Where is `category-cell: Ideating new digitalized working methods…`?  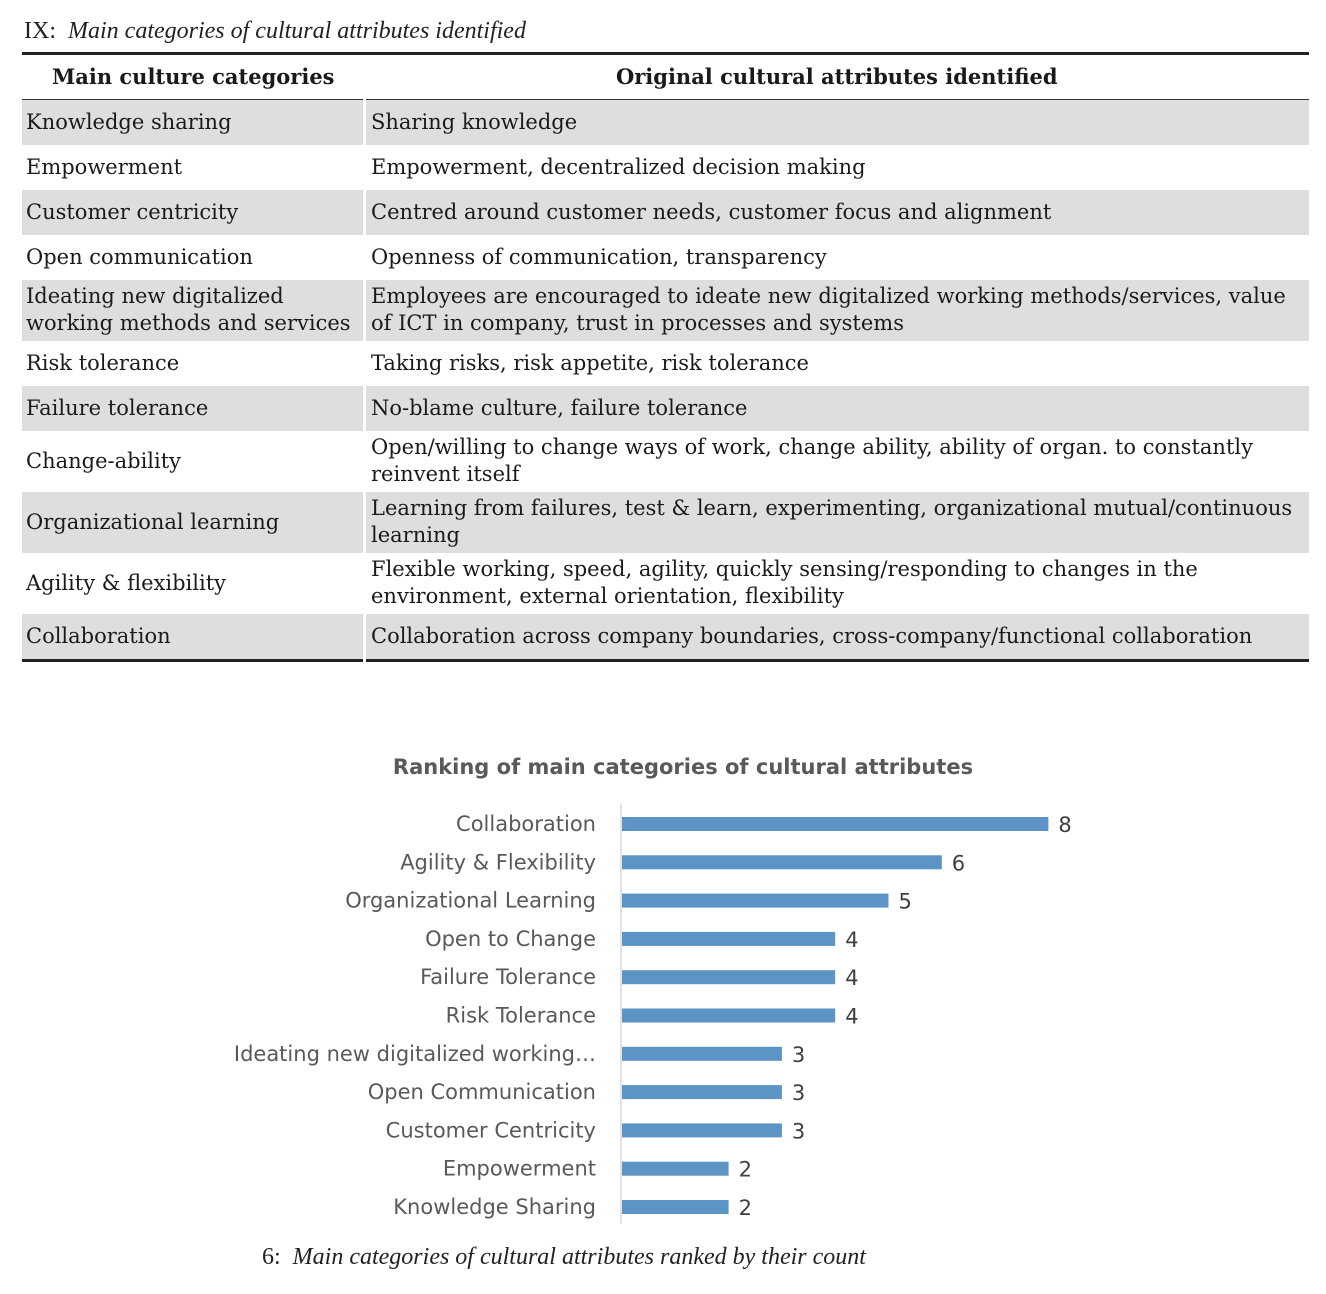
category-cell: Ideating new digitalized working methods… is located at coordinates (194, 310).